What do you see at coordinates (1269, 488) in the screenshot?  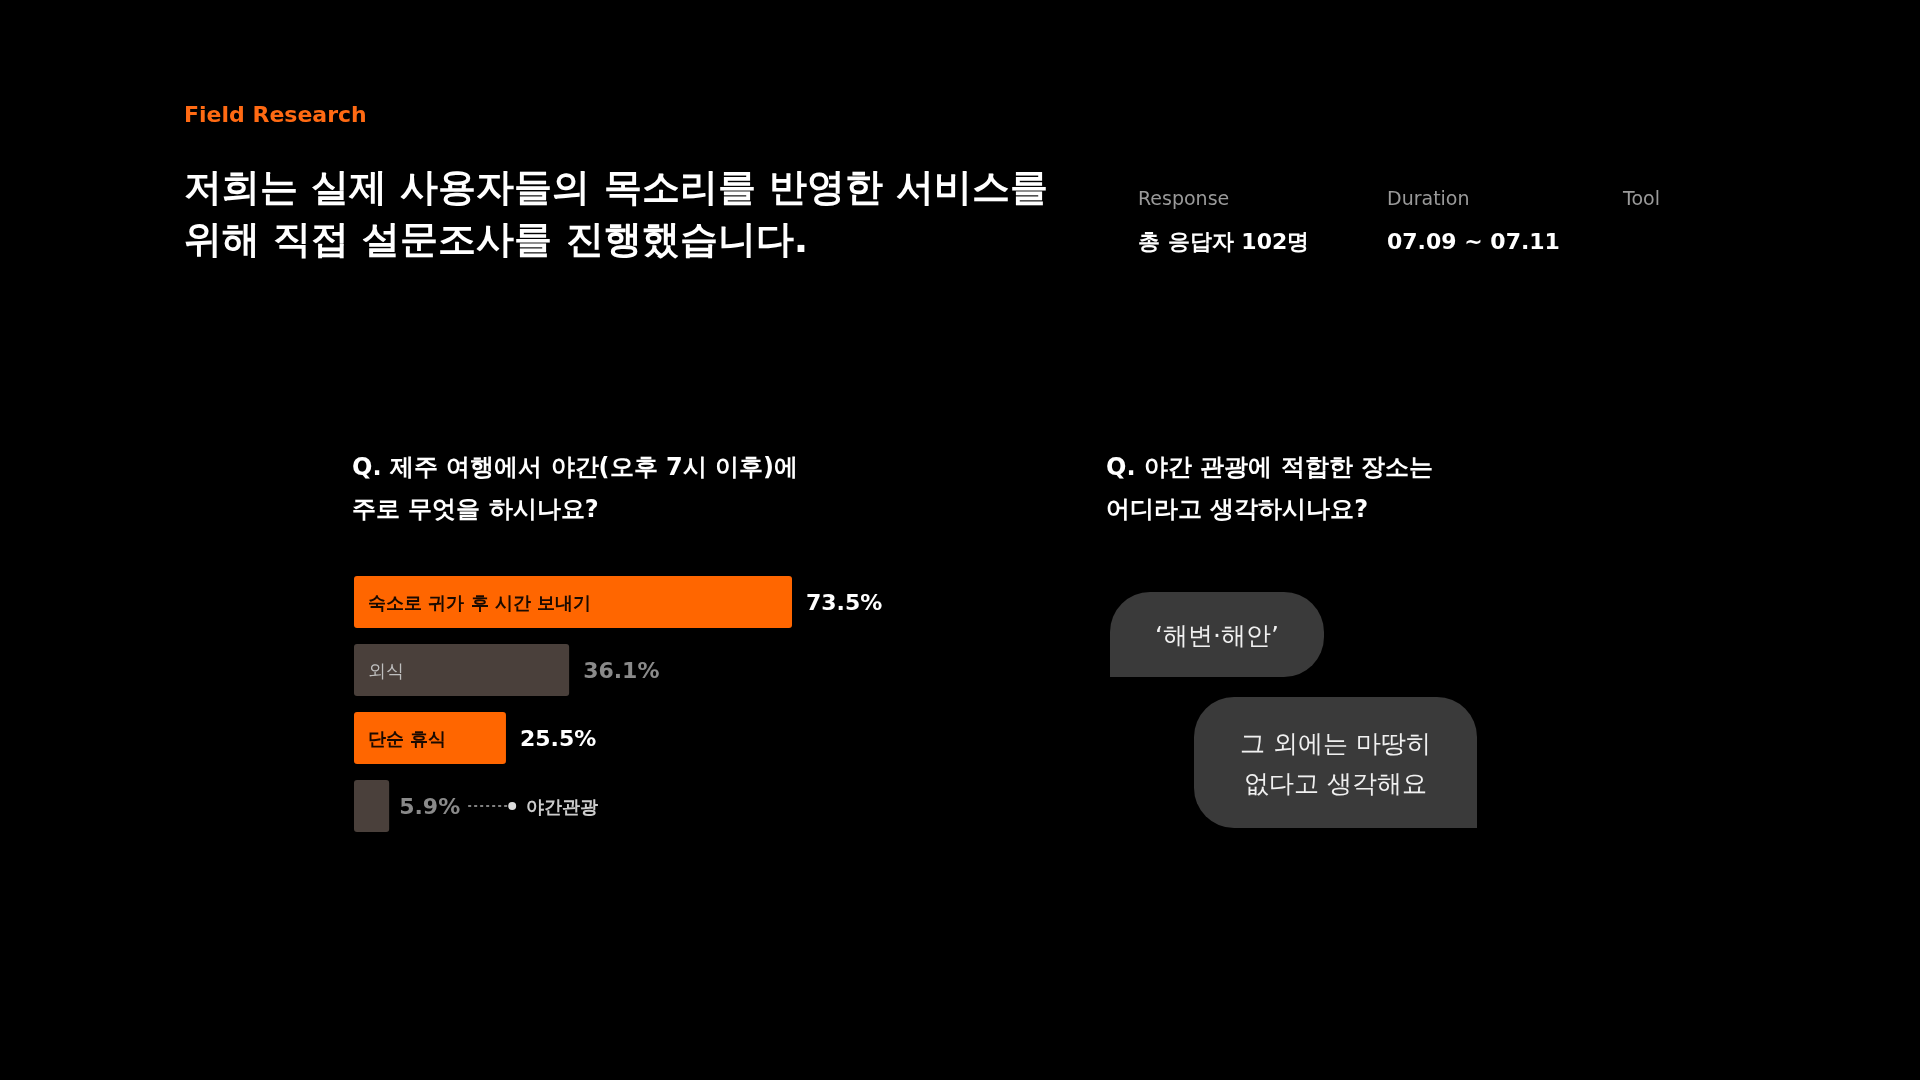 I see `text: Q. 야간 관광에 적합한 장소는 어디라고 생각하시나요?` at bounding box center [1269, 488].